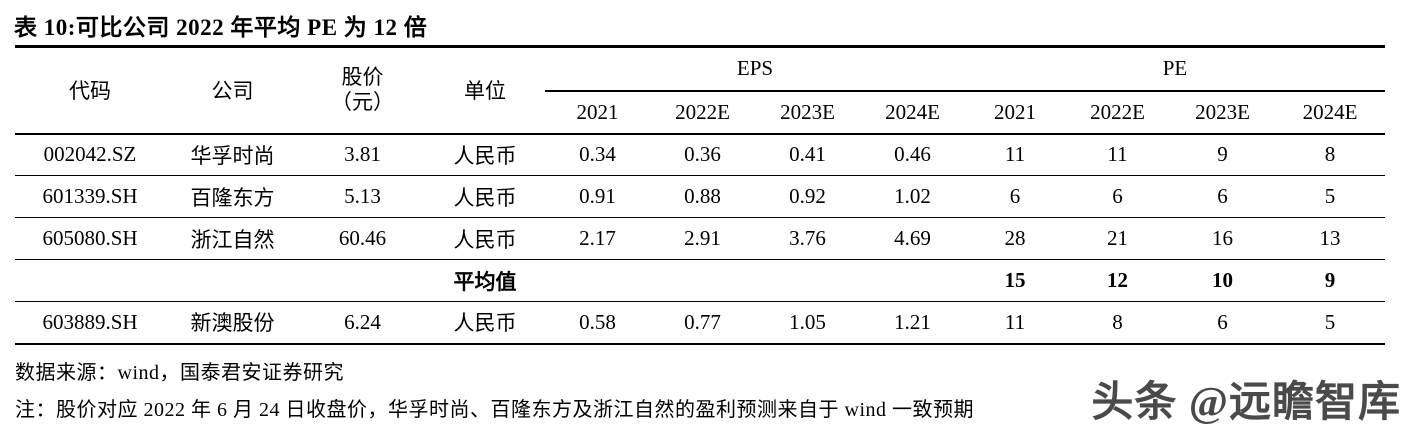  Describe the element at coordinates (807, 196) in the screenshot. I see `cell-eps-2023e: 0.92` at that location.